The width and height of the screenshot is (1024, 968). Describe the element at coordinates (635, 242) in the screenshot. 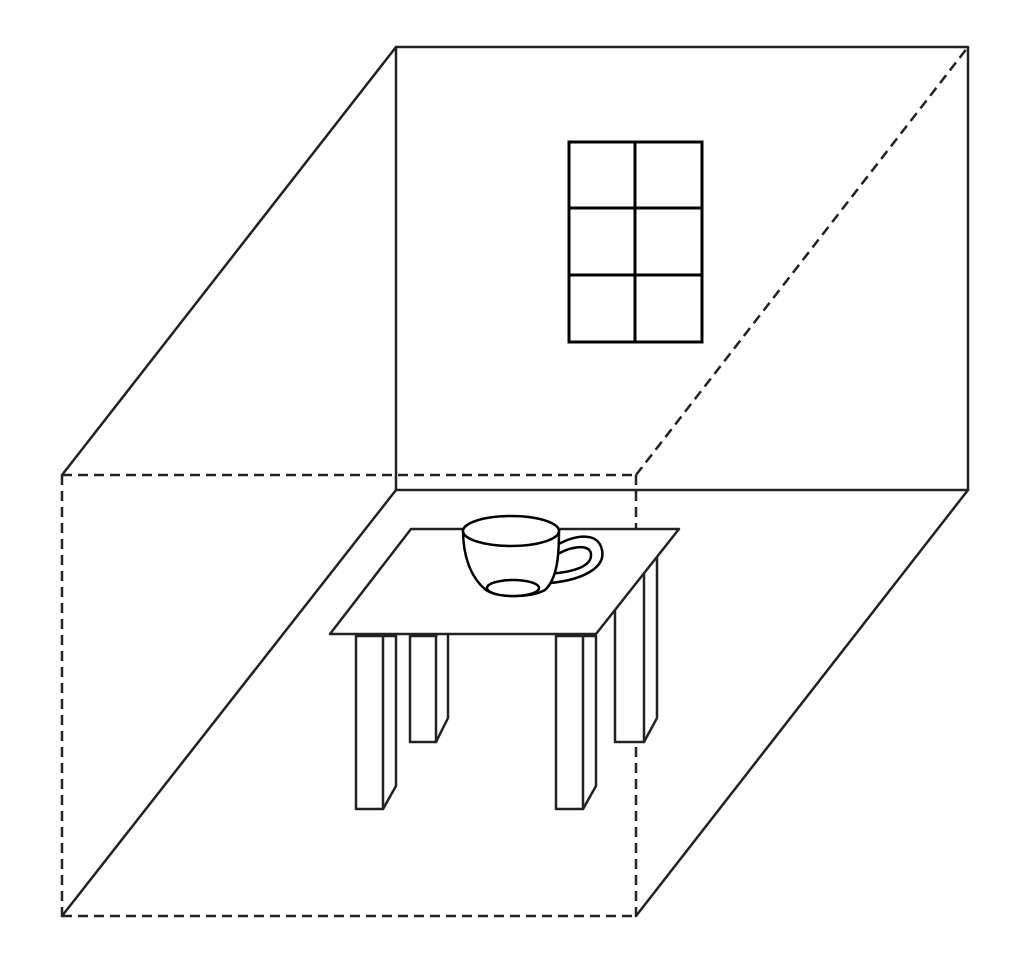

I see `window-icon` at that location.